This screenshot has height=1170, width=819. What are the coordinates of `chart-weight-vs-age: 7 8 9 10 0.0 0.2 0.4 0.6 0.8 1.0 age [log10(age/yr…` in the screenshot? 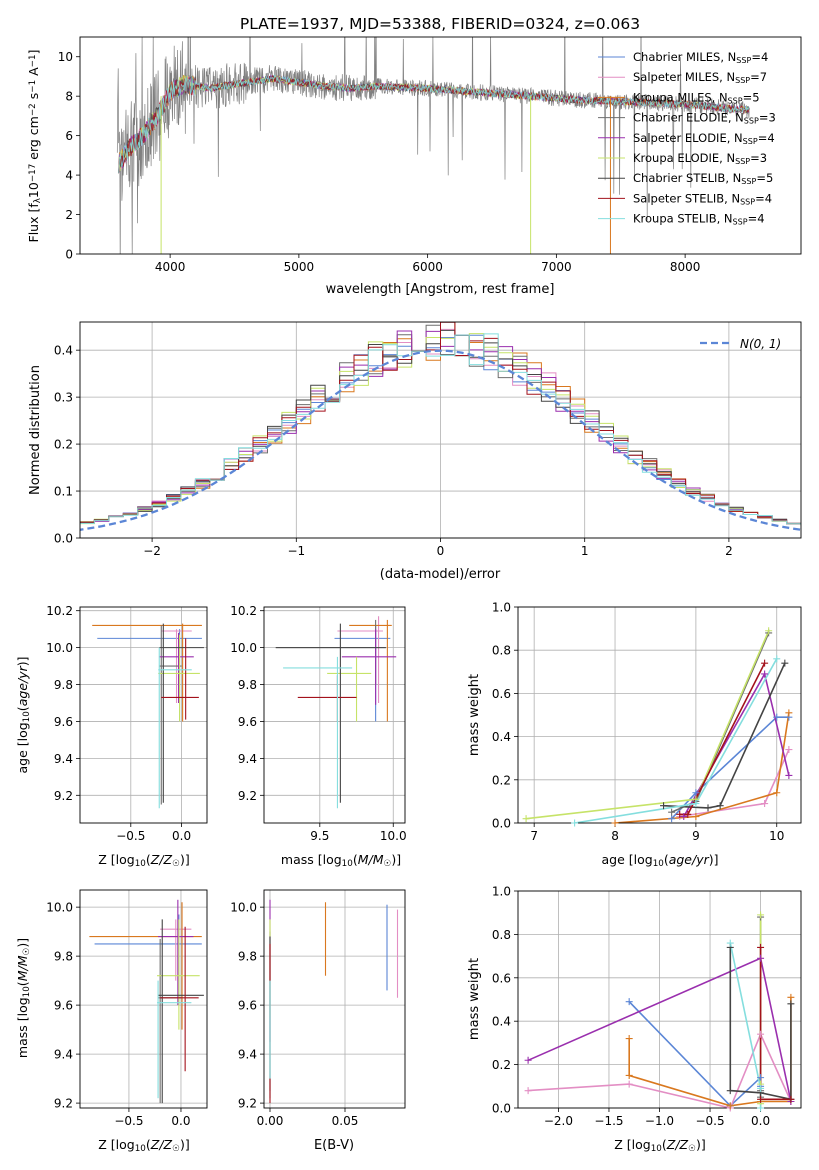 It's located at (634, 735).